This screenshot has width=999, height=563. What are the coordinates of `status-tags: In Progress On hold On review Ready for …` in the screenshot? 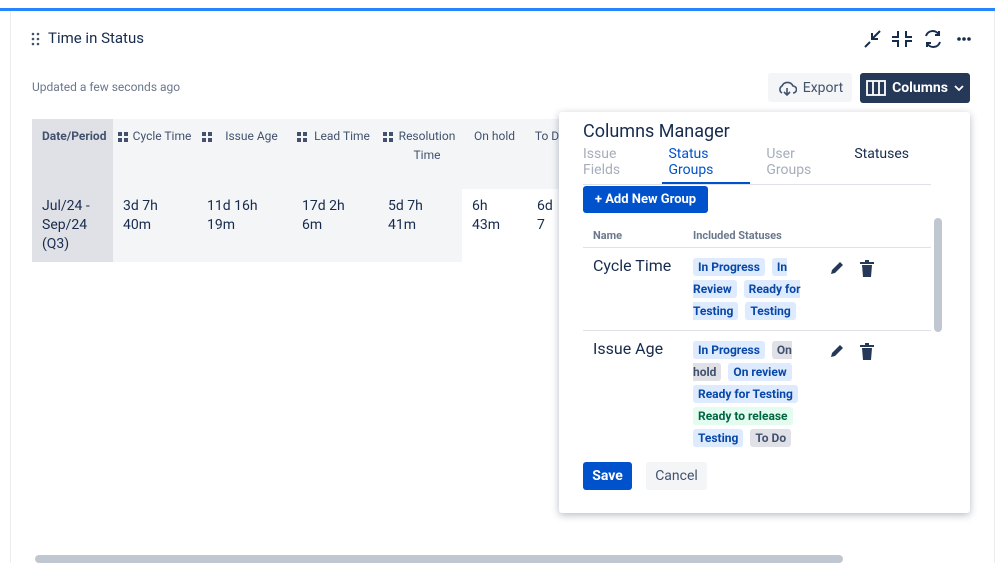 It's located at (748, 394).